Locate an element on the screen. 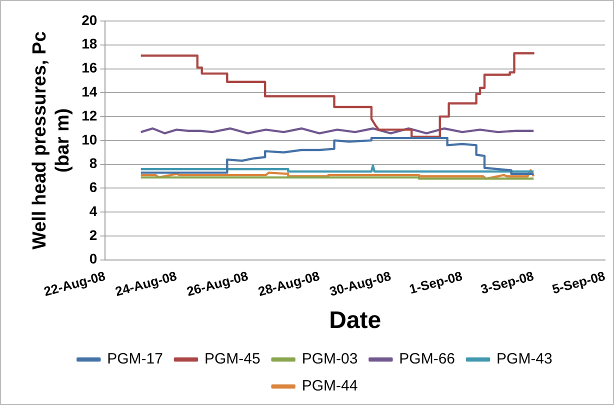 This screenshot has height=405, width=614. y-tick-label: 12 is located at coordinates (90, 115).